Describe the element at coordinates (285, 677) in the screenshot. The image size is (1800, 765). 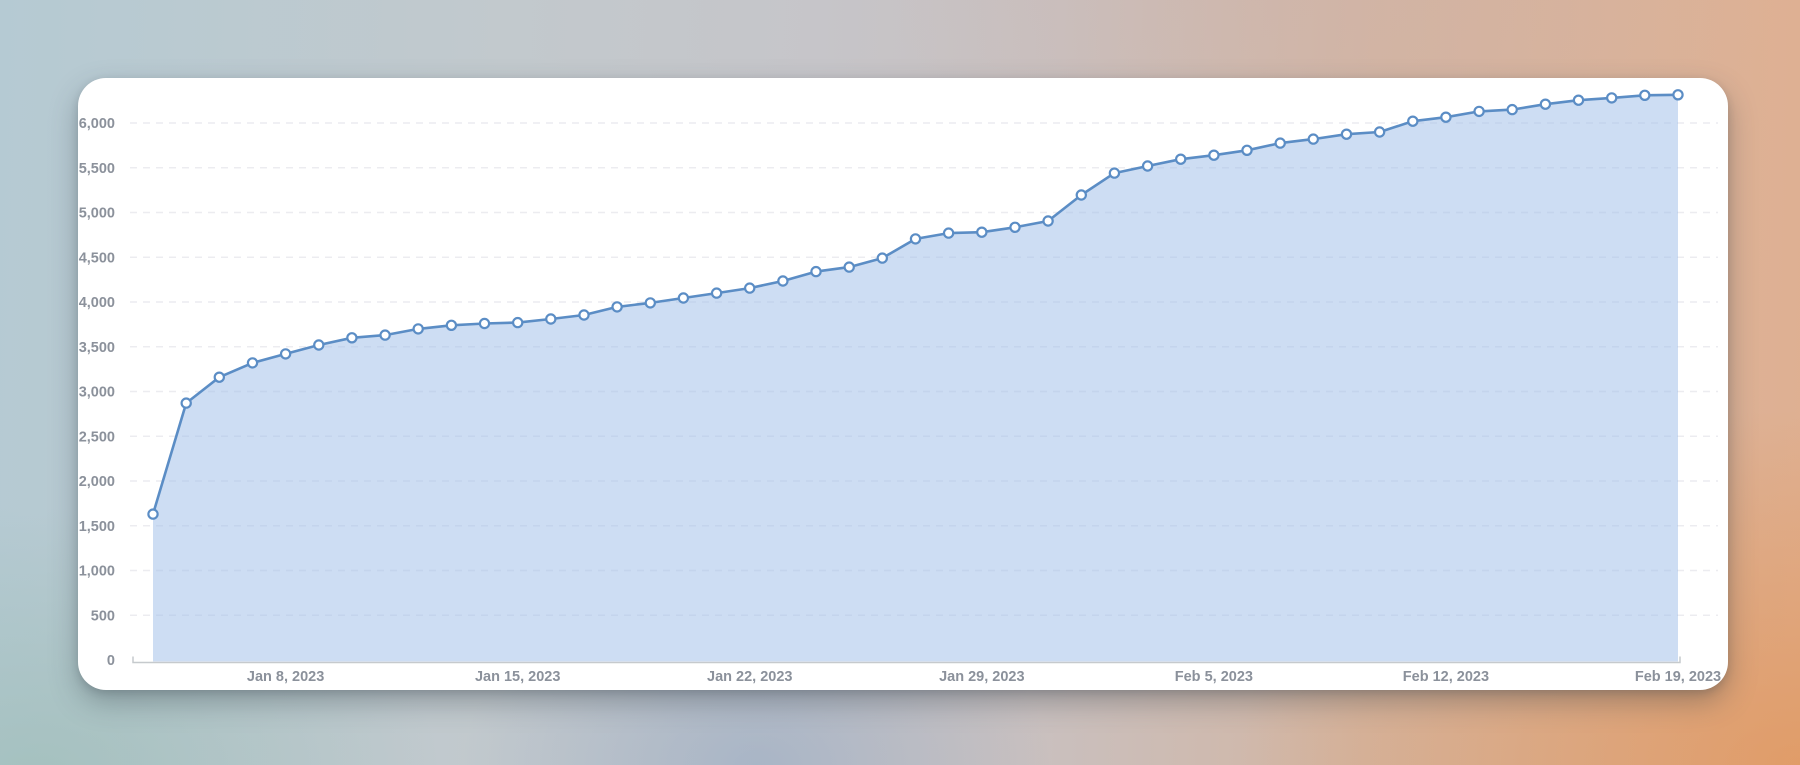
I see `x-axis-tick-label: Jan 8, 2023` at that location.